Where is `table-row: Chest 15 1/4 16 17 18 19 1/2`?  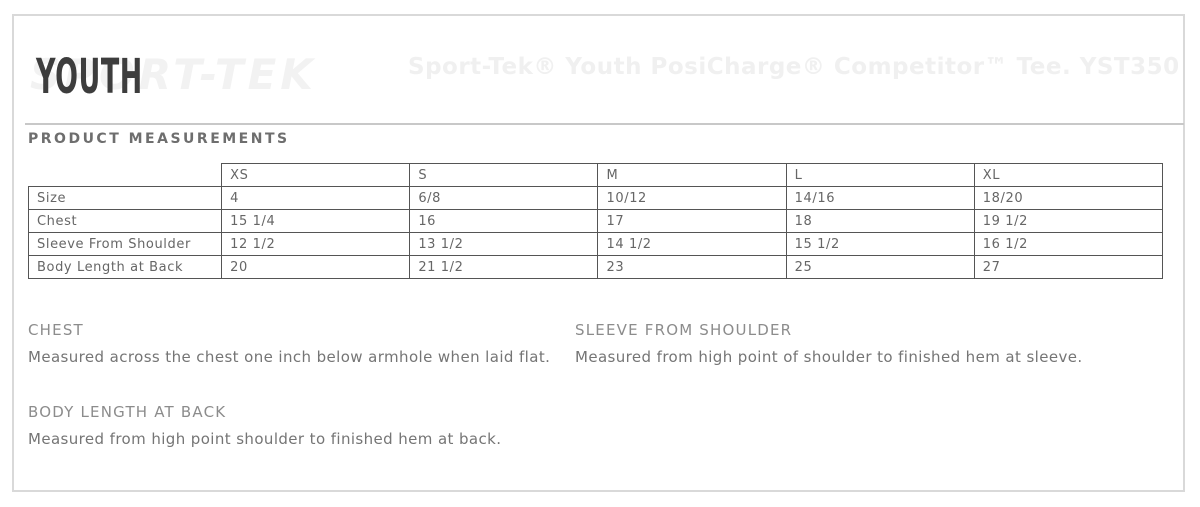
table-row: Chest 15 1/4 16 17 18 19 1/2 is located at coordinates (595, 221).